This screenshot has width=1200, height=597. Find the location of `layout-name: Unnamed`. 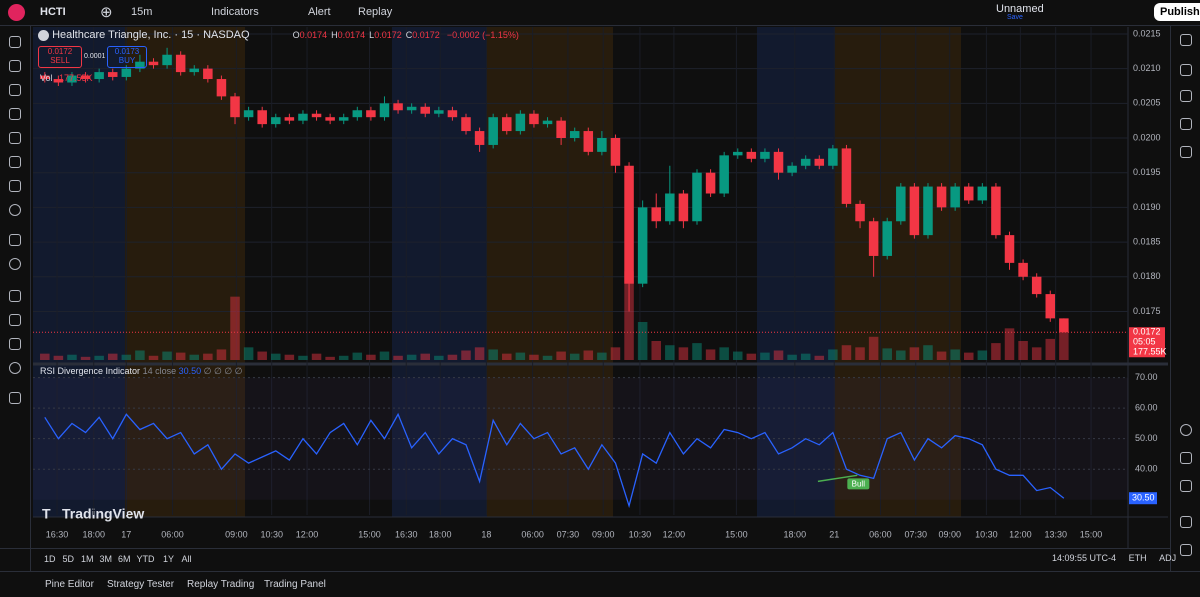

layout-name: Unnamed is located at coordinates (1020, 9).